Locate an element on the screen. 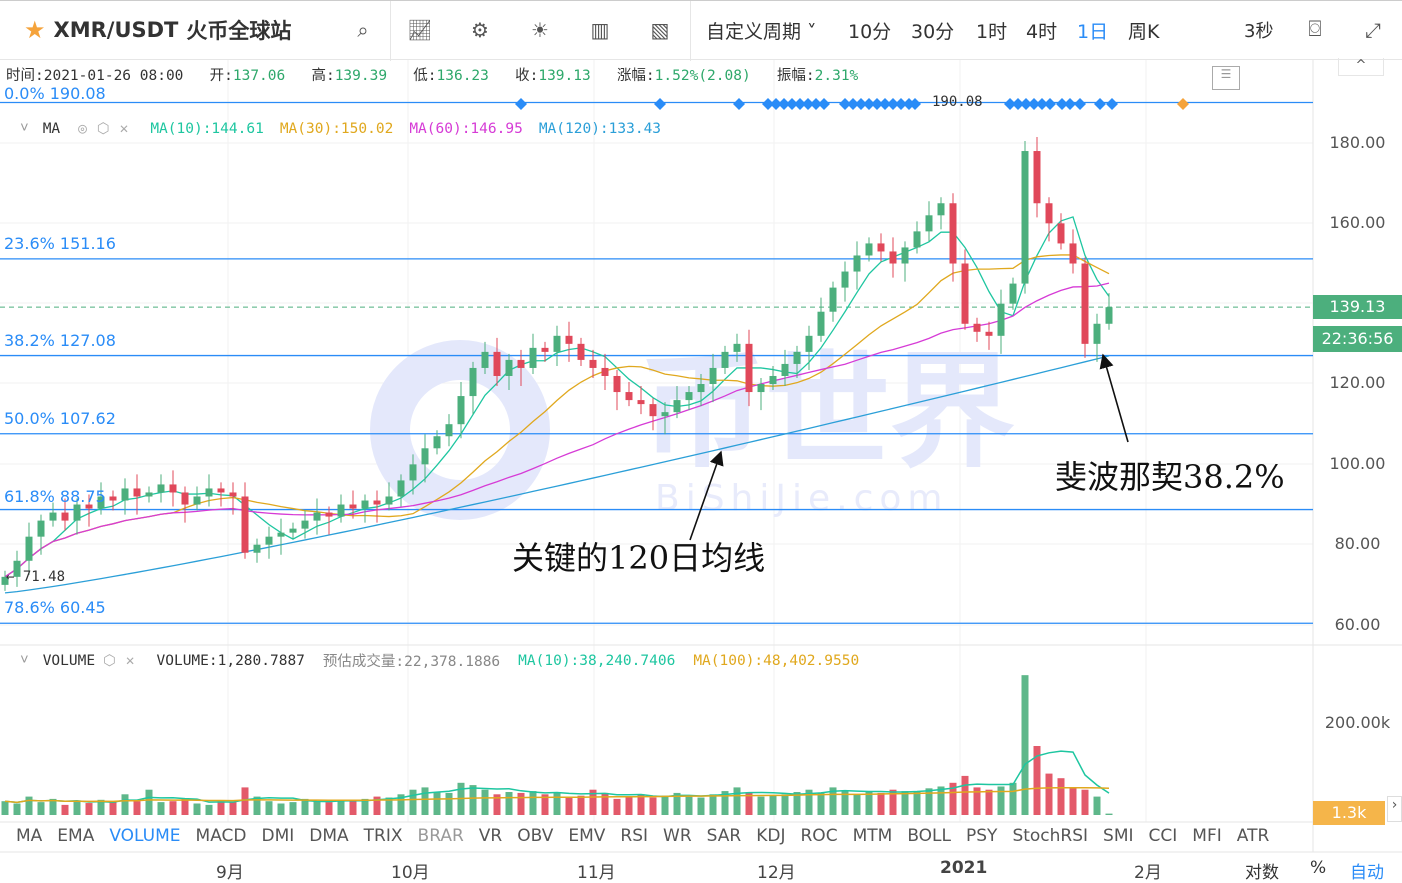 This screenshot has height=883, width=1402. indicator-tab-wr: WR is located at coordinates (677, 836).